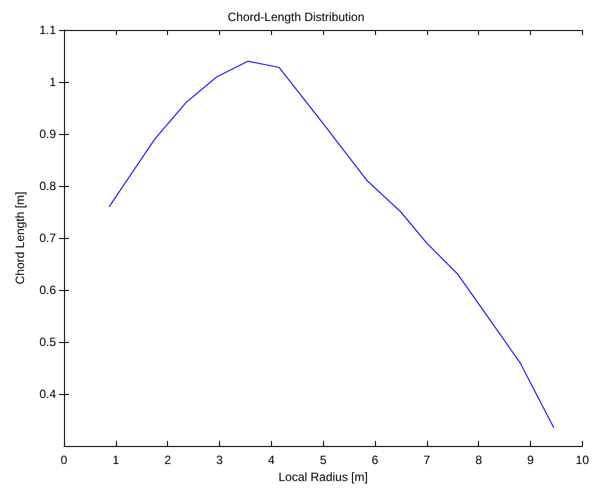 This screenshot has height=491, width=592. What do you see at coordinates (47, 30) in the screenshot?
I see `y-tick-label: 1.1` at bounding box center [47, 30].